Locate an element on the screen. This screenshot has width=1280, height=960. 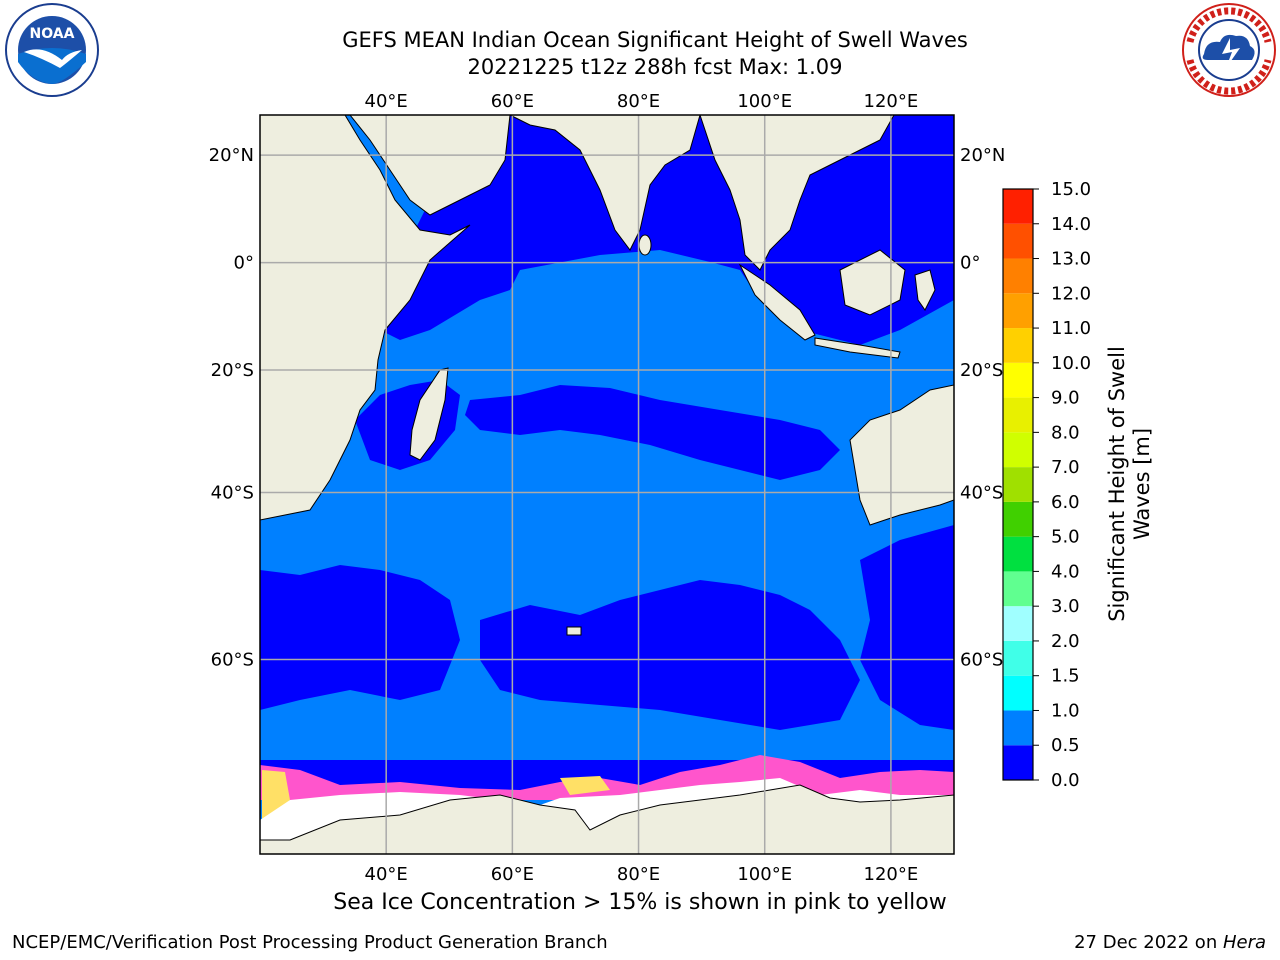
india-land is located at coordinates (605, 183).